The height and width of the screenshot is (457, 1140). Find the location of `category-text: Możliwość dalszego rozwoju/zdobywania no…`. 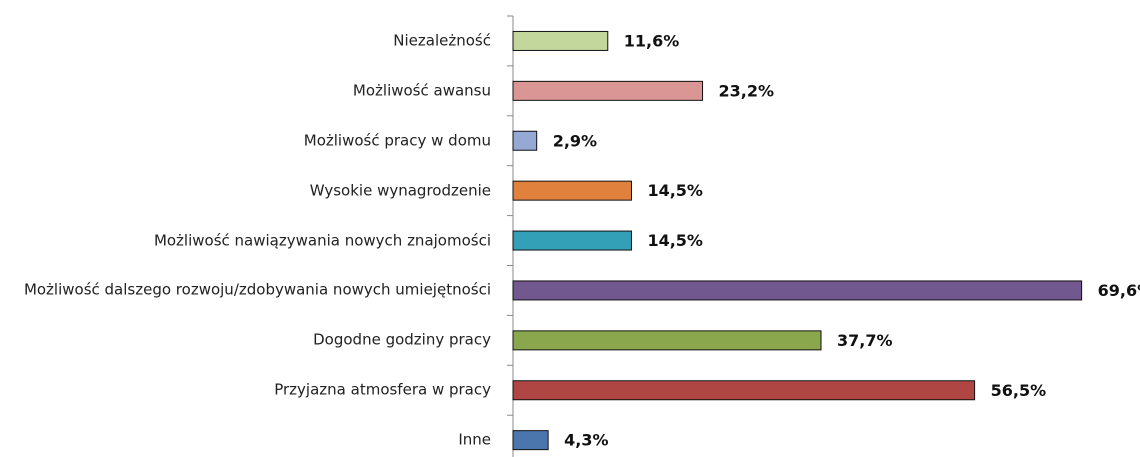

category-text: Możliwość dalszego rozwoju/zdobywania no… is located at coordinates (257, 289).